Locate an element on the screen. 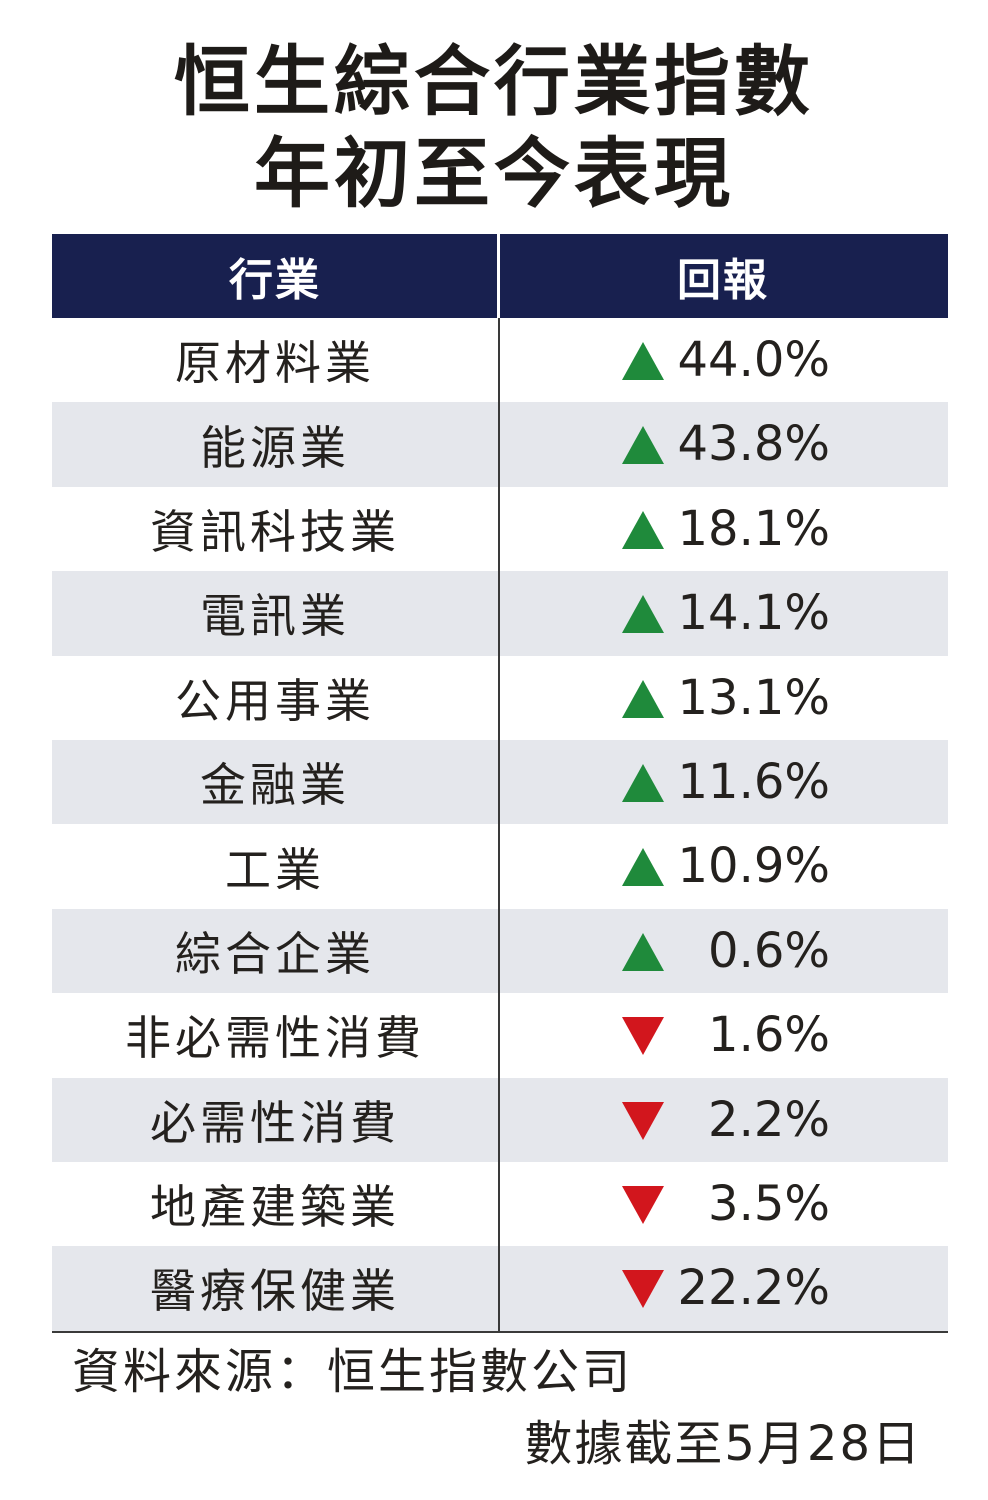  return-cell: 2.2% is located at coordinates (723, 1120).